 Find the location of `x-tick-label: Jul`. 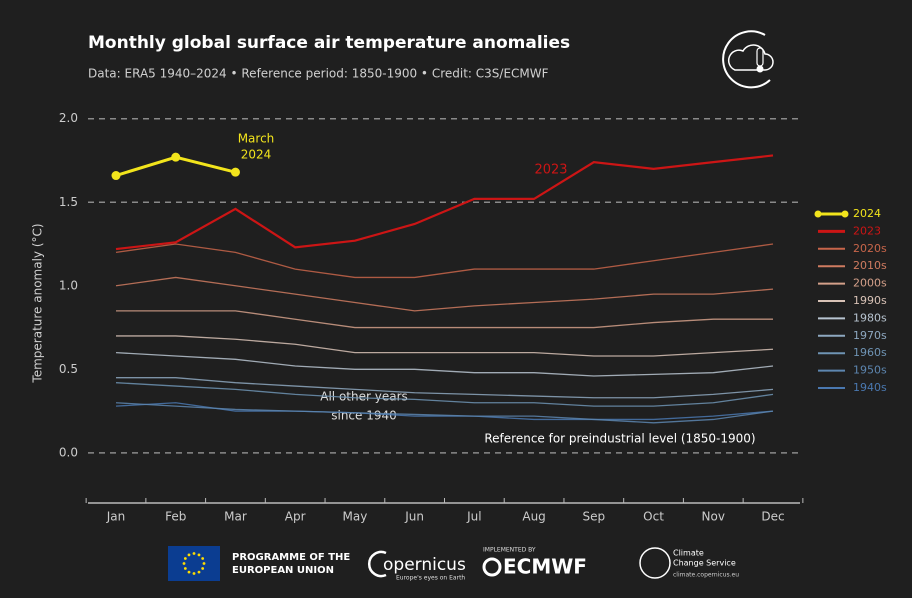

x-tick-label: Jul is located at coordinates (473, 517).